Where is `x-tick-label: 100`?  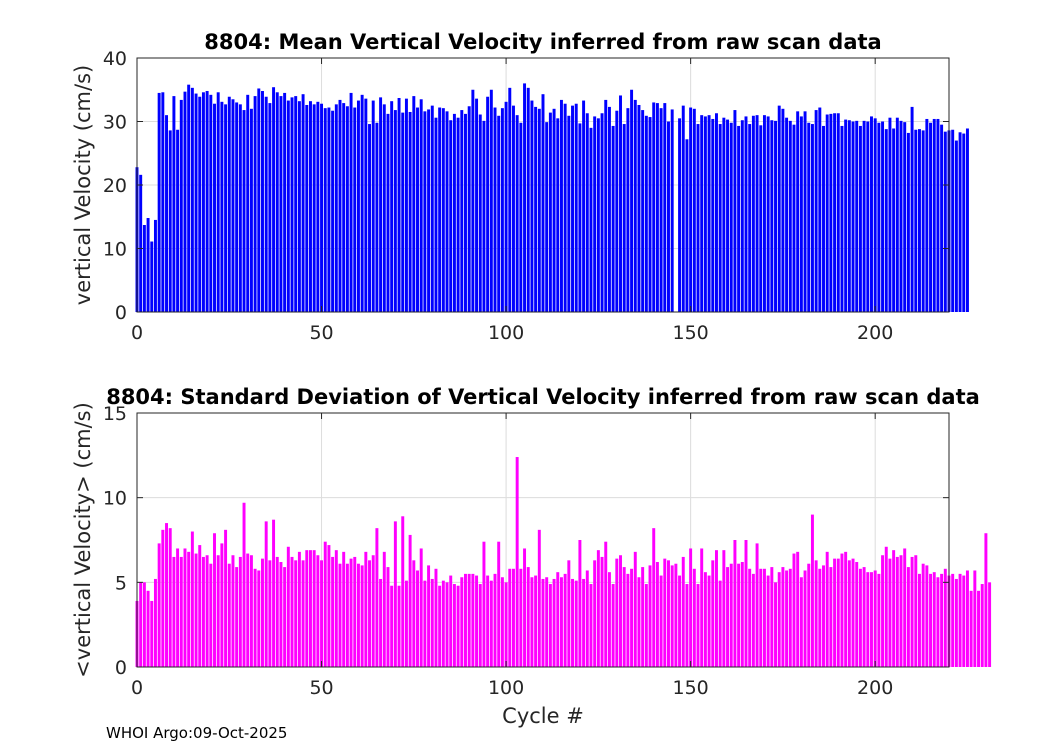 x-tick-label: 100 is located at coordinates (506, 333).